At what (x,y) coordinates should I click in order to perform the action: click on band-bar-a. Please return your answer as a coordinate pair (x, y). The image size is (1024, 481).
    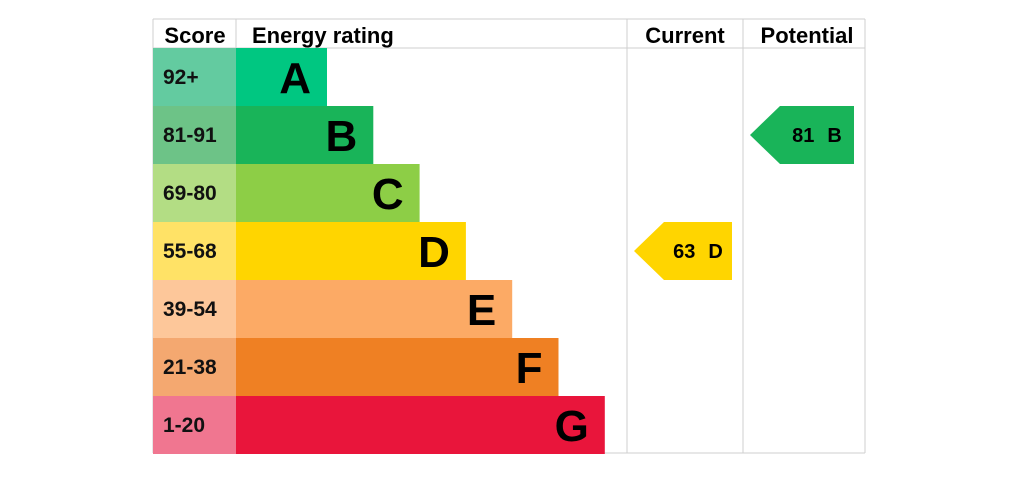
    Looking at the image, I should click on (281, 77).